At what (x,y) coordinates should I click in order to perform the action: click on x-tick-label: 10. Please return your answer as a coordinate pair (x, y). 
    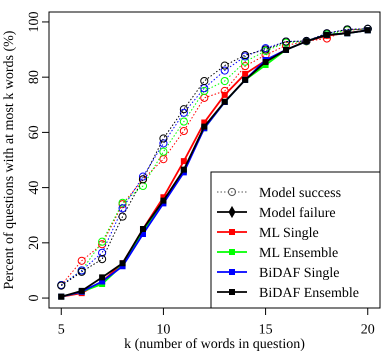
    Looking at the image, I should click on (163, 330).